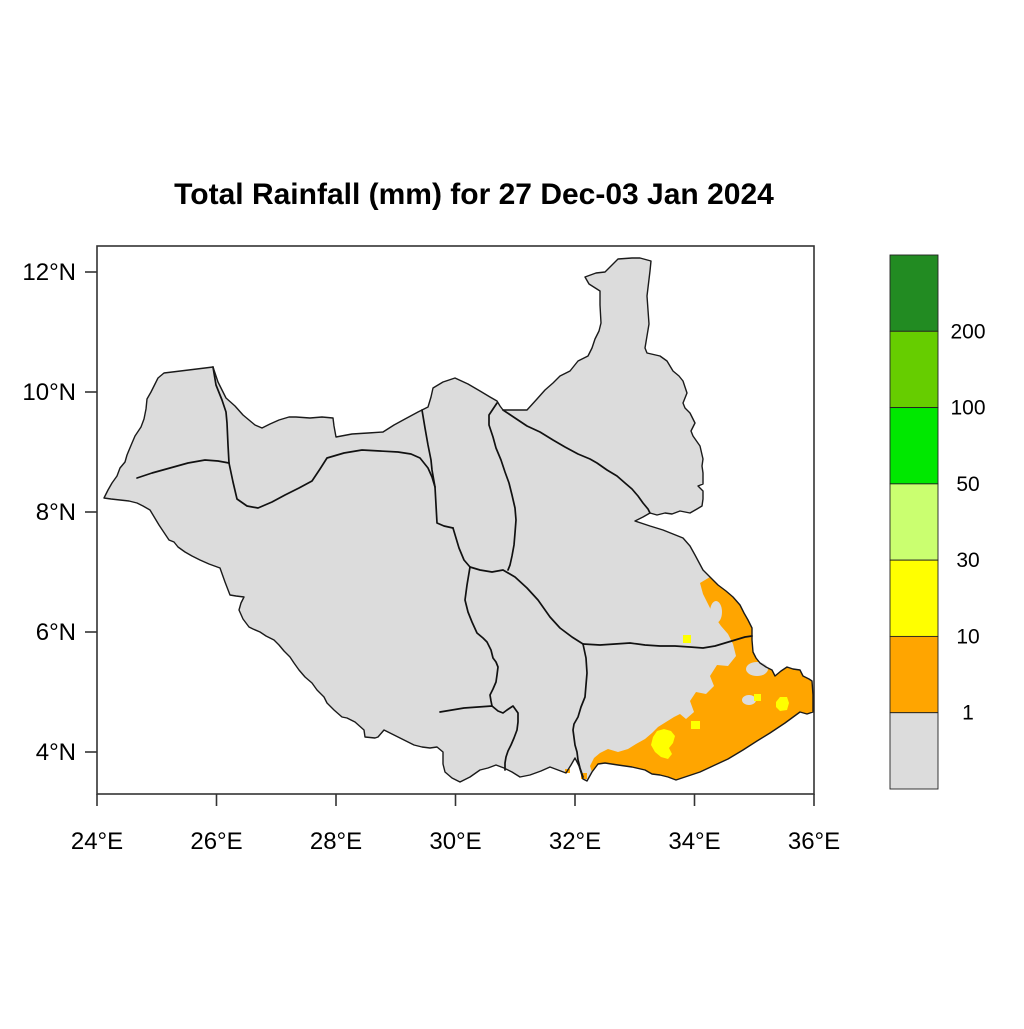  What do you see at coordinates (914, 751) in the screenshot?
I see `colorbar-bin-below-1-mm` at bounding box center [914, 751].